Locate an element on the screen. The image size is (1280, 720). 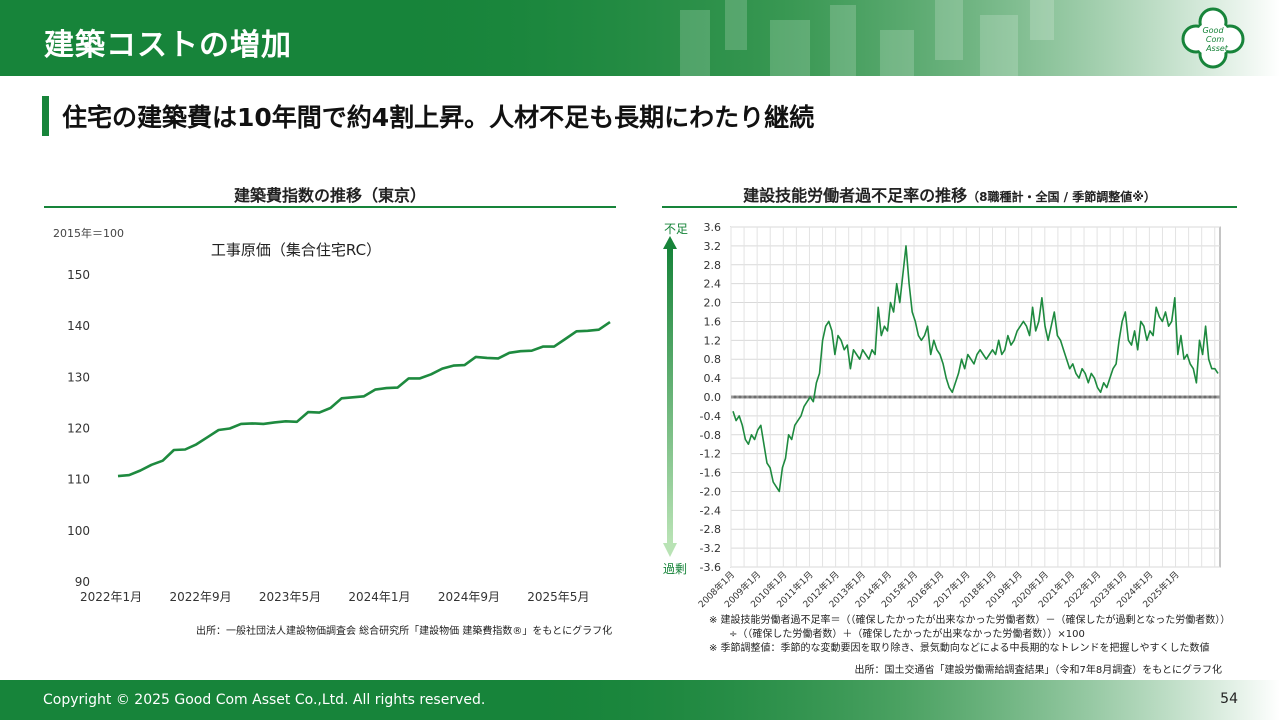
y-tick-label: 150 is located at coordinates (78, 275).